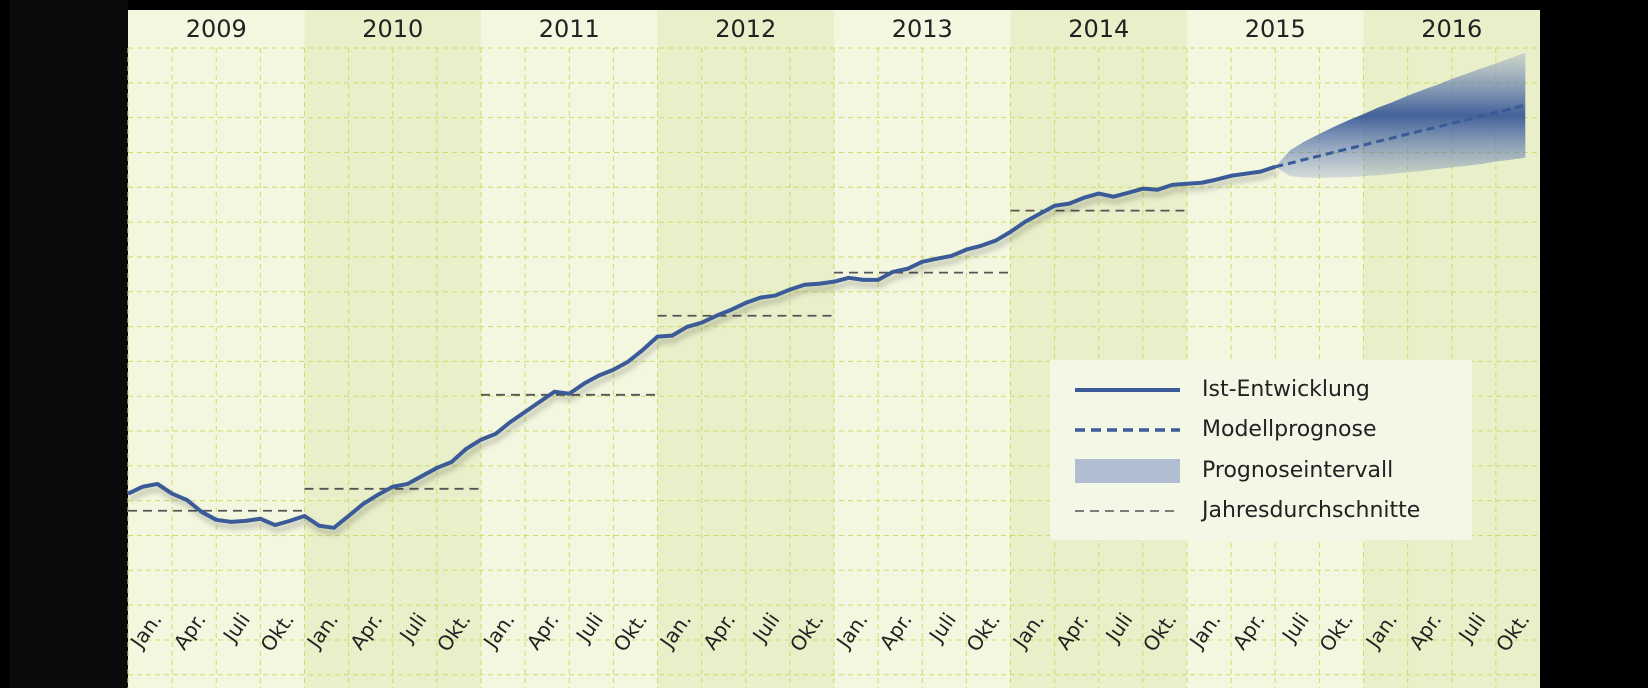 The image size is (1648, 688). What do you see at coordinates (1098, 29) in the screenshot?
I see `year-label: 2014` at bounding box center [1098, 29].